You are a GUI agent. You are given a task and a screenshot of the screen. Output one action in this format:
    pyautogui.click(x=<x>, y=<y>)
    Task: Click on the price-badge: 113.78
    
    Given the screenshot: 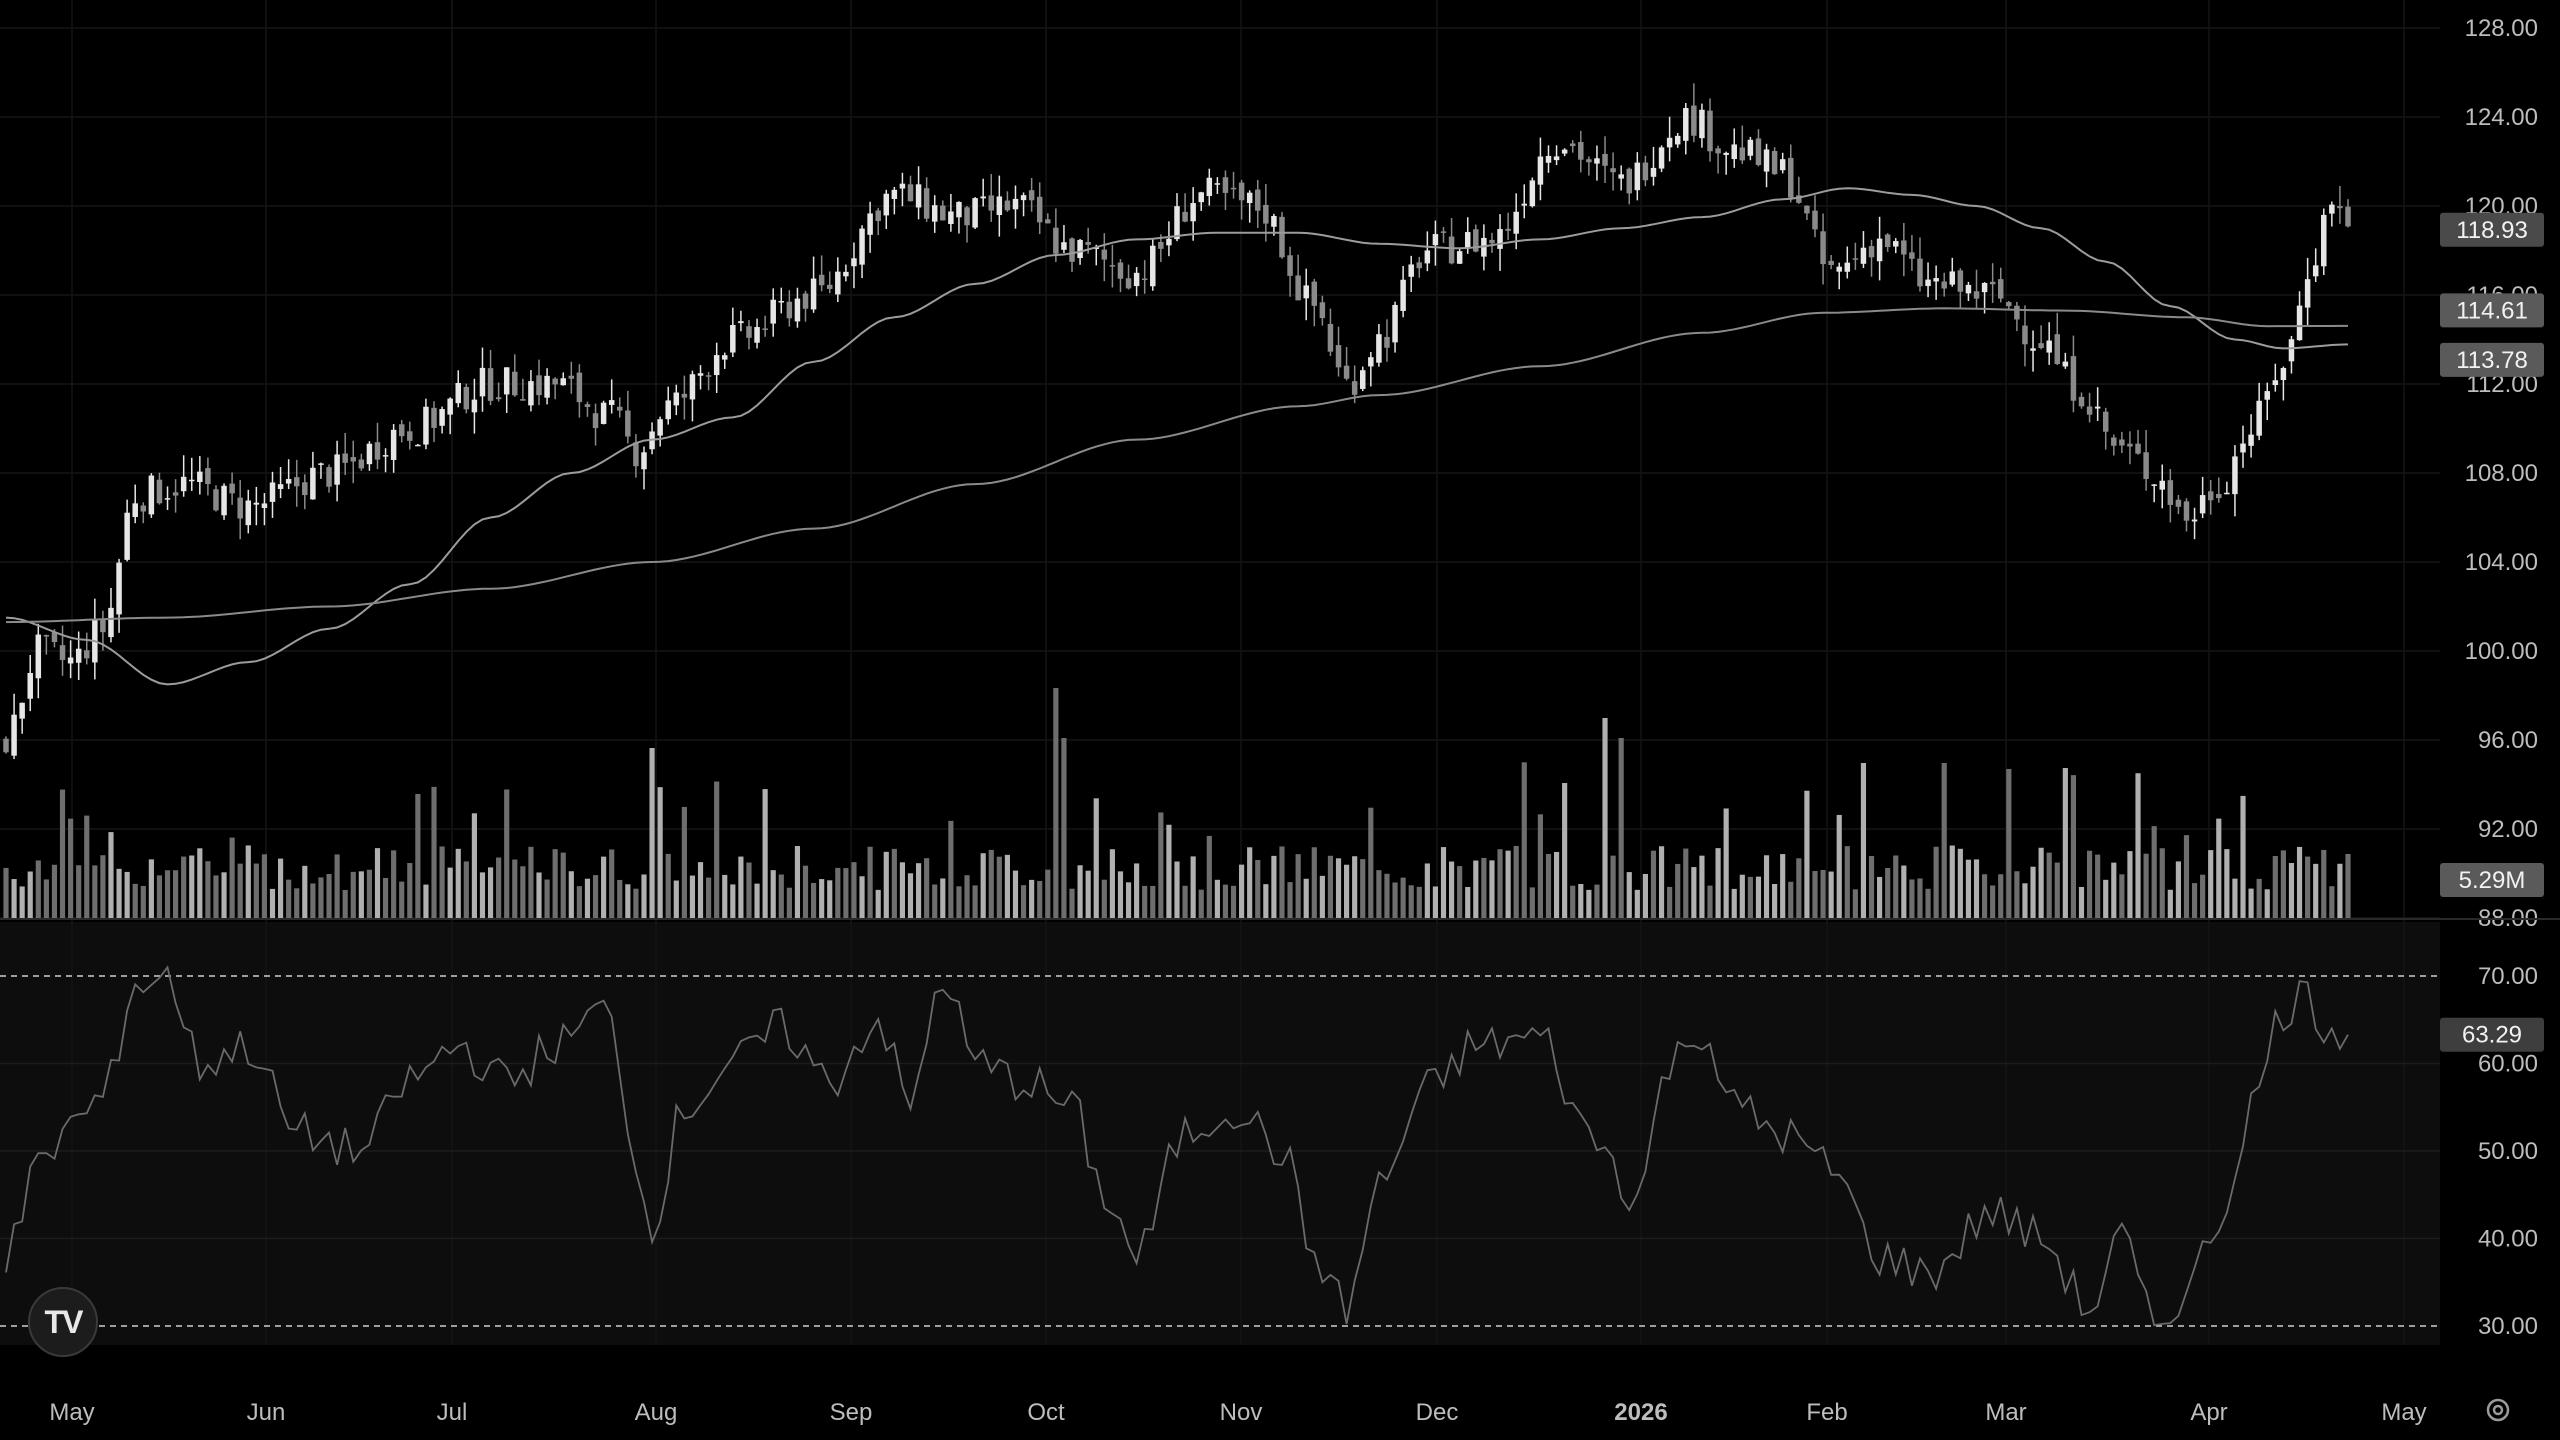 What is the action you would take?
    pyautogui.click(x=2492, y=360)
    